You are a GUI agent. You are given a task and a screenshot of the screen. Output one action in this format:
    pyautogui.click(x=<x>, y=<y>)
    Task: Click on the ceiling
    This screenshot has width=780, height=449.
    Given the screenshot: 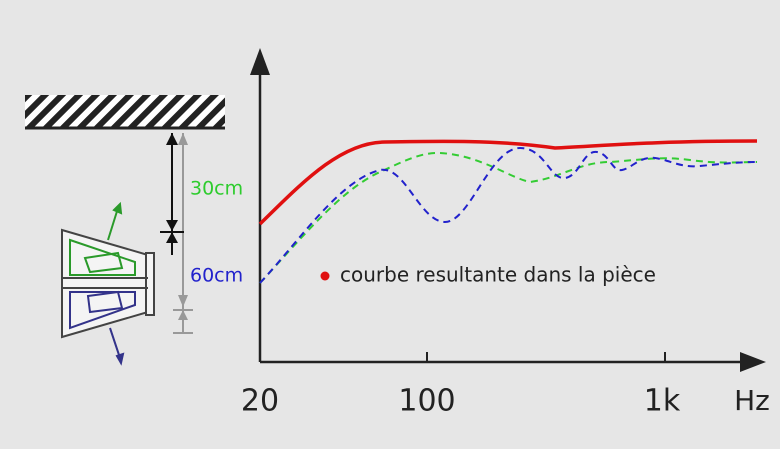 What is the action you would take?
    pyautogui.click(x=125, y=111)
    